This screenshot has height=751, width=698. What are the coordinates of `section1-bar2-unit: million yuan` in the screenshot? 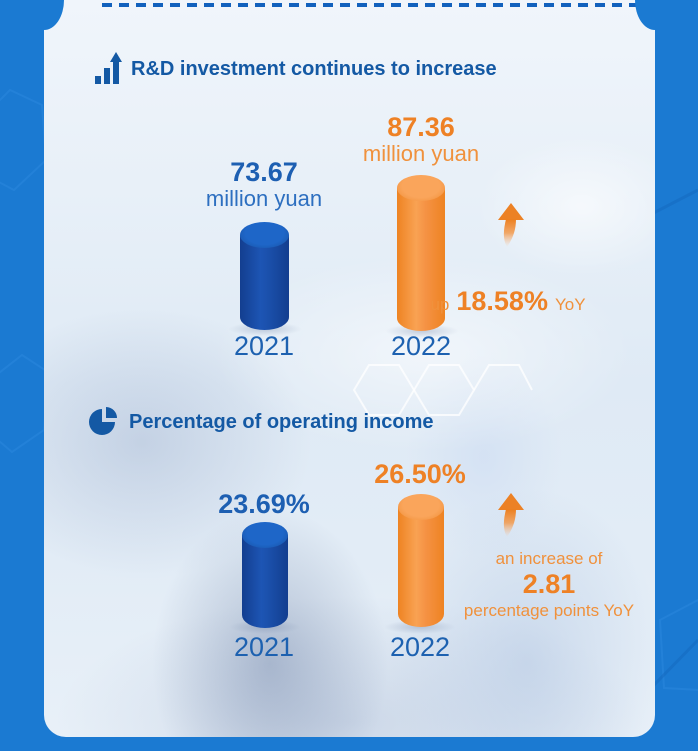 It's located at (421, 153).